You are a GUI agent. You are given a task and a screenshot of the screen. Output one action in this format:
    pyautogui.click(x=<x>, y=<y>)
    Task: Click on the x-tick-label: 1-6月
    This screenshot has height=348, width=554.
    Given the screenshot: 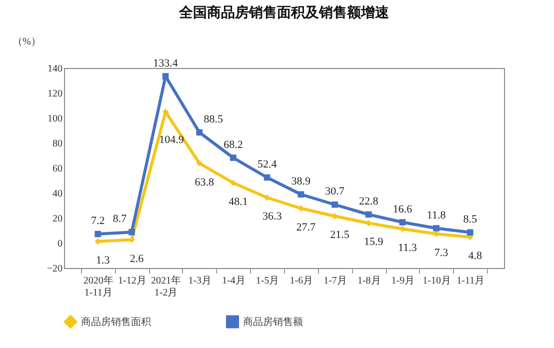 What is the action you would take?
    pyautogui.click(x=302, y=281)
    